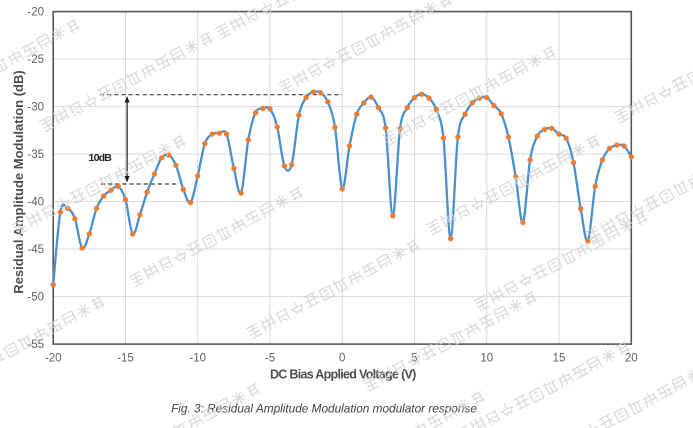 This screenshot has width=693, height=428. Describe the element at coordinates (101, 158) in the screenshot. I see `svg-text: 10dB` at that location.